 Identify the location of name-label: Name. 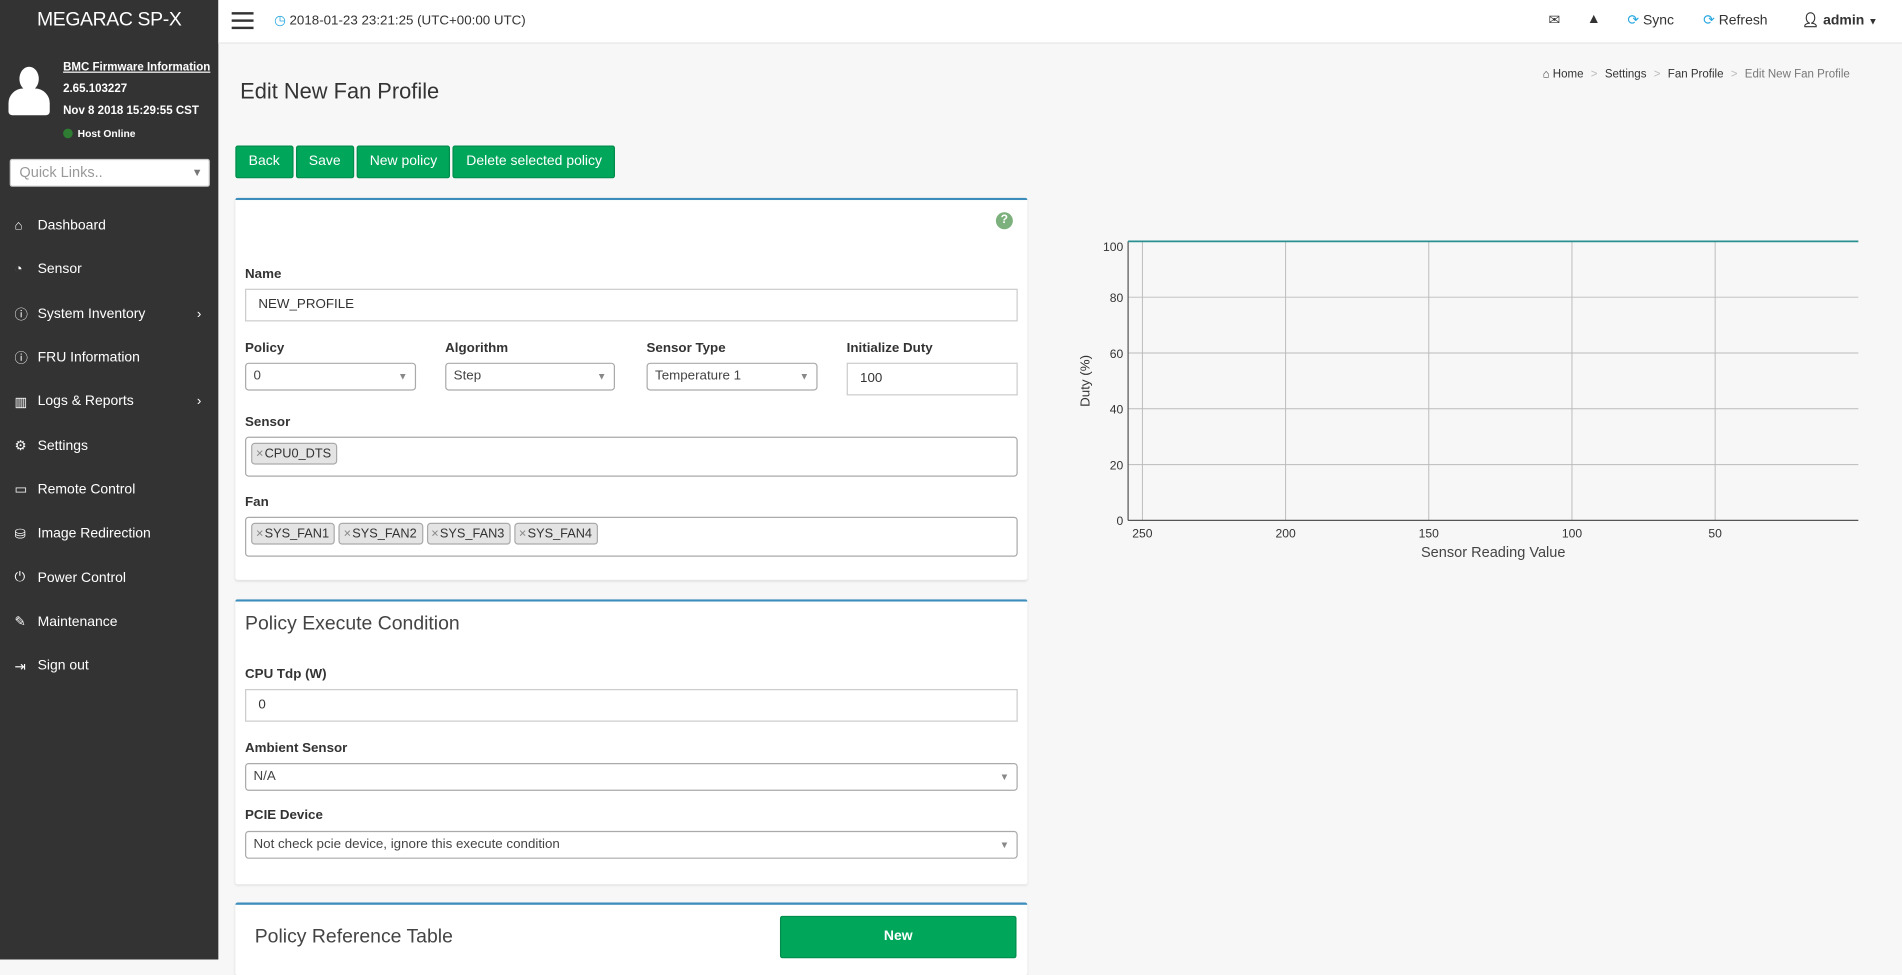
(263, 274).